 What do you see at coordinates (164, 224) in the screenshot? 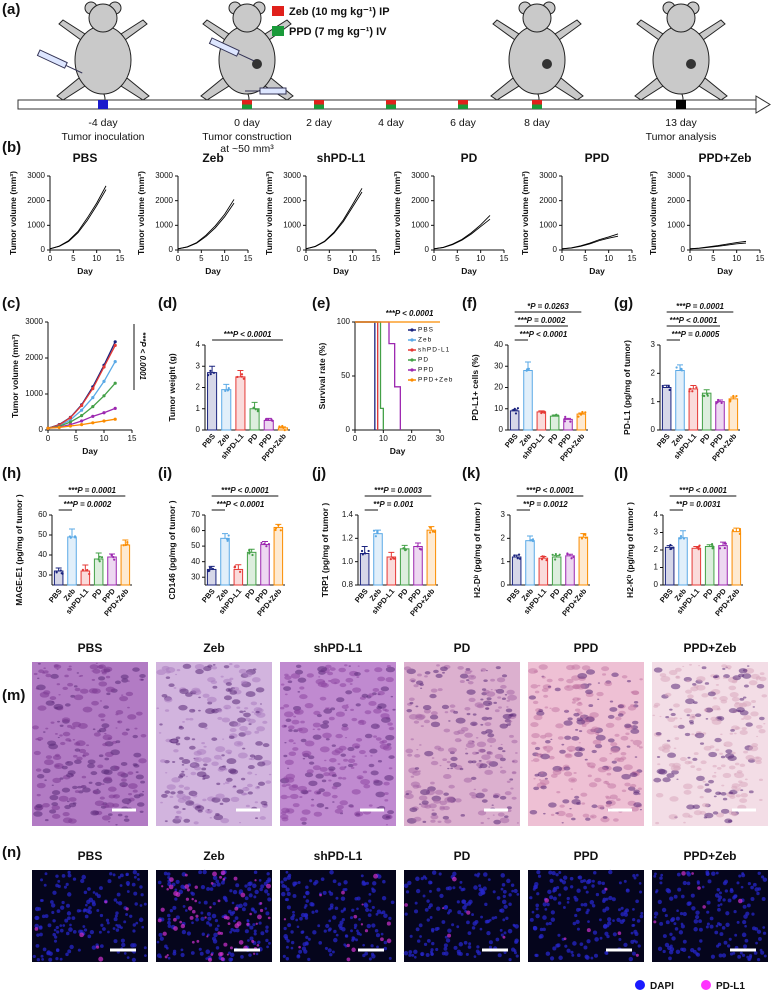
I see `y-tick-label: 1000` at bounding box center [164, 224].